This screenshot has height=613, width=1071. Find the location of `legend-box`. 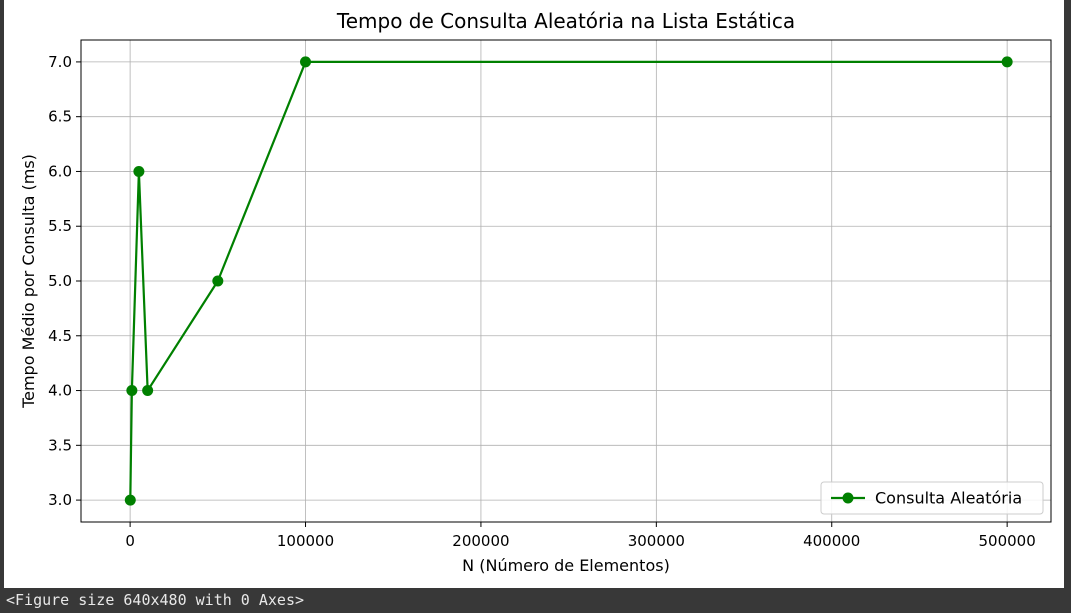

legend-box is located at coordinates (932, 498).